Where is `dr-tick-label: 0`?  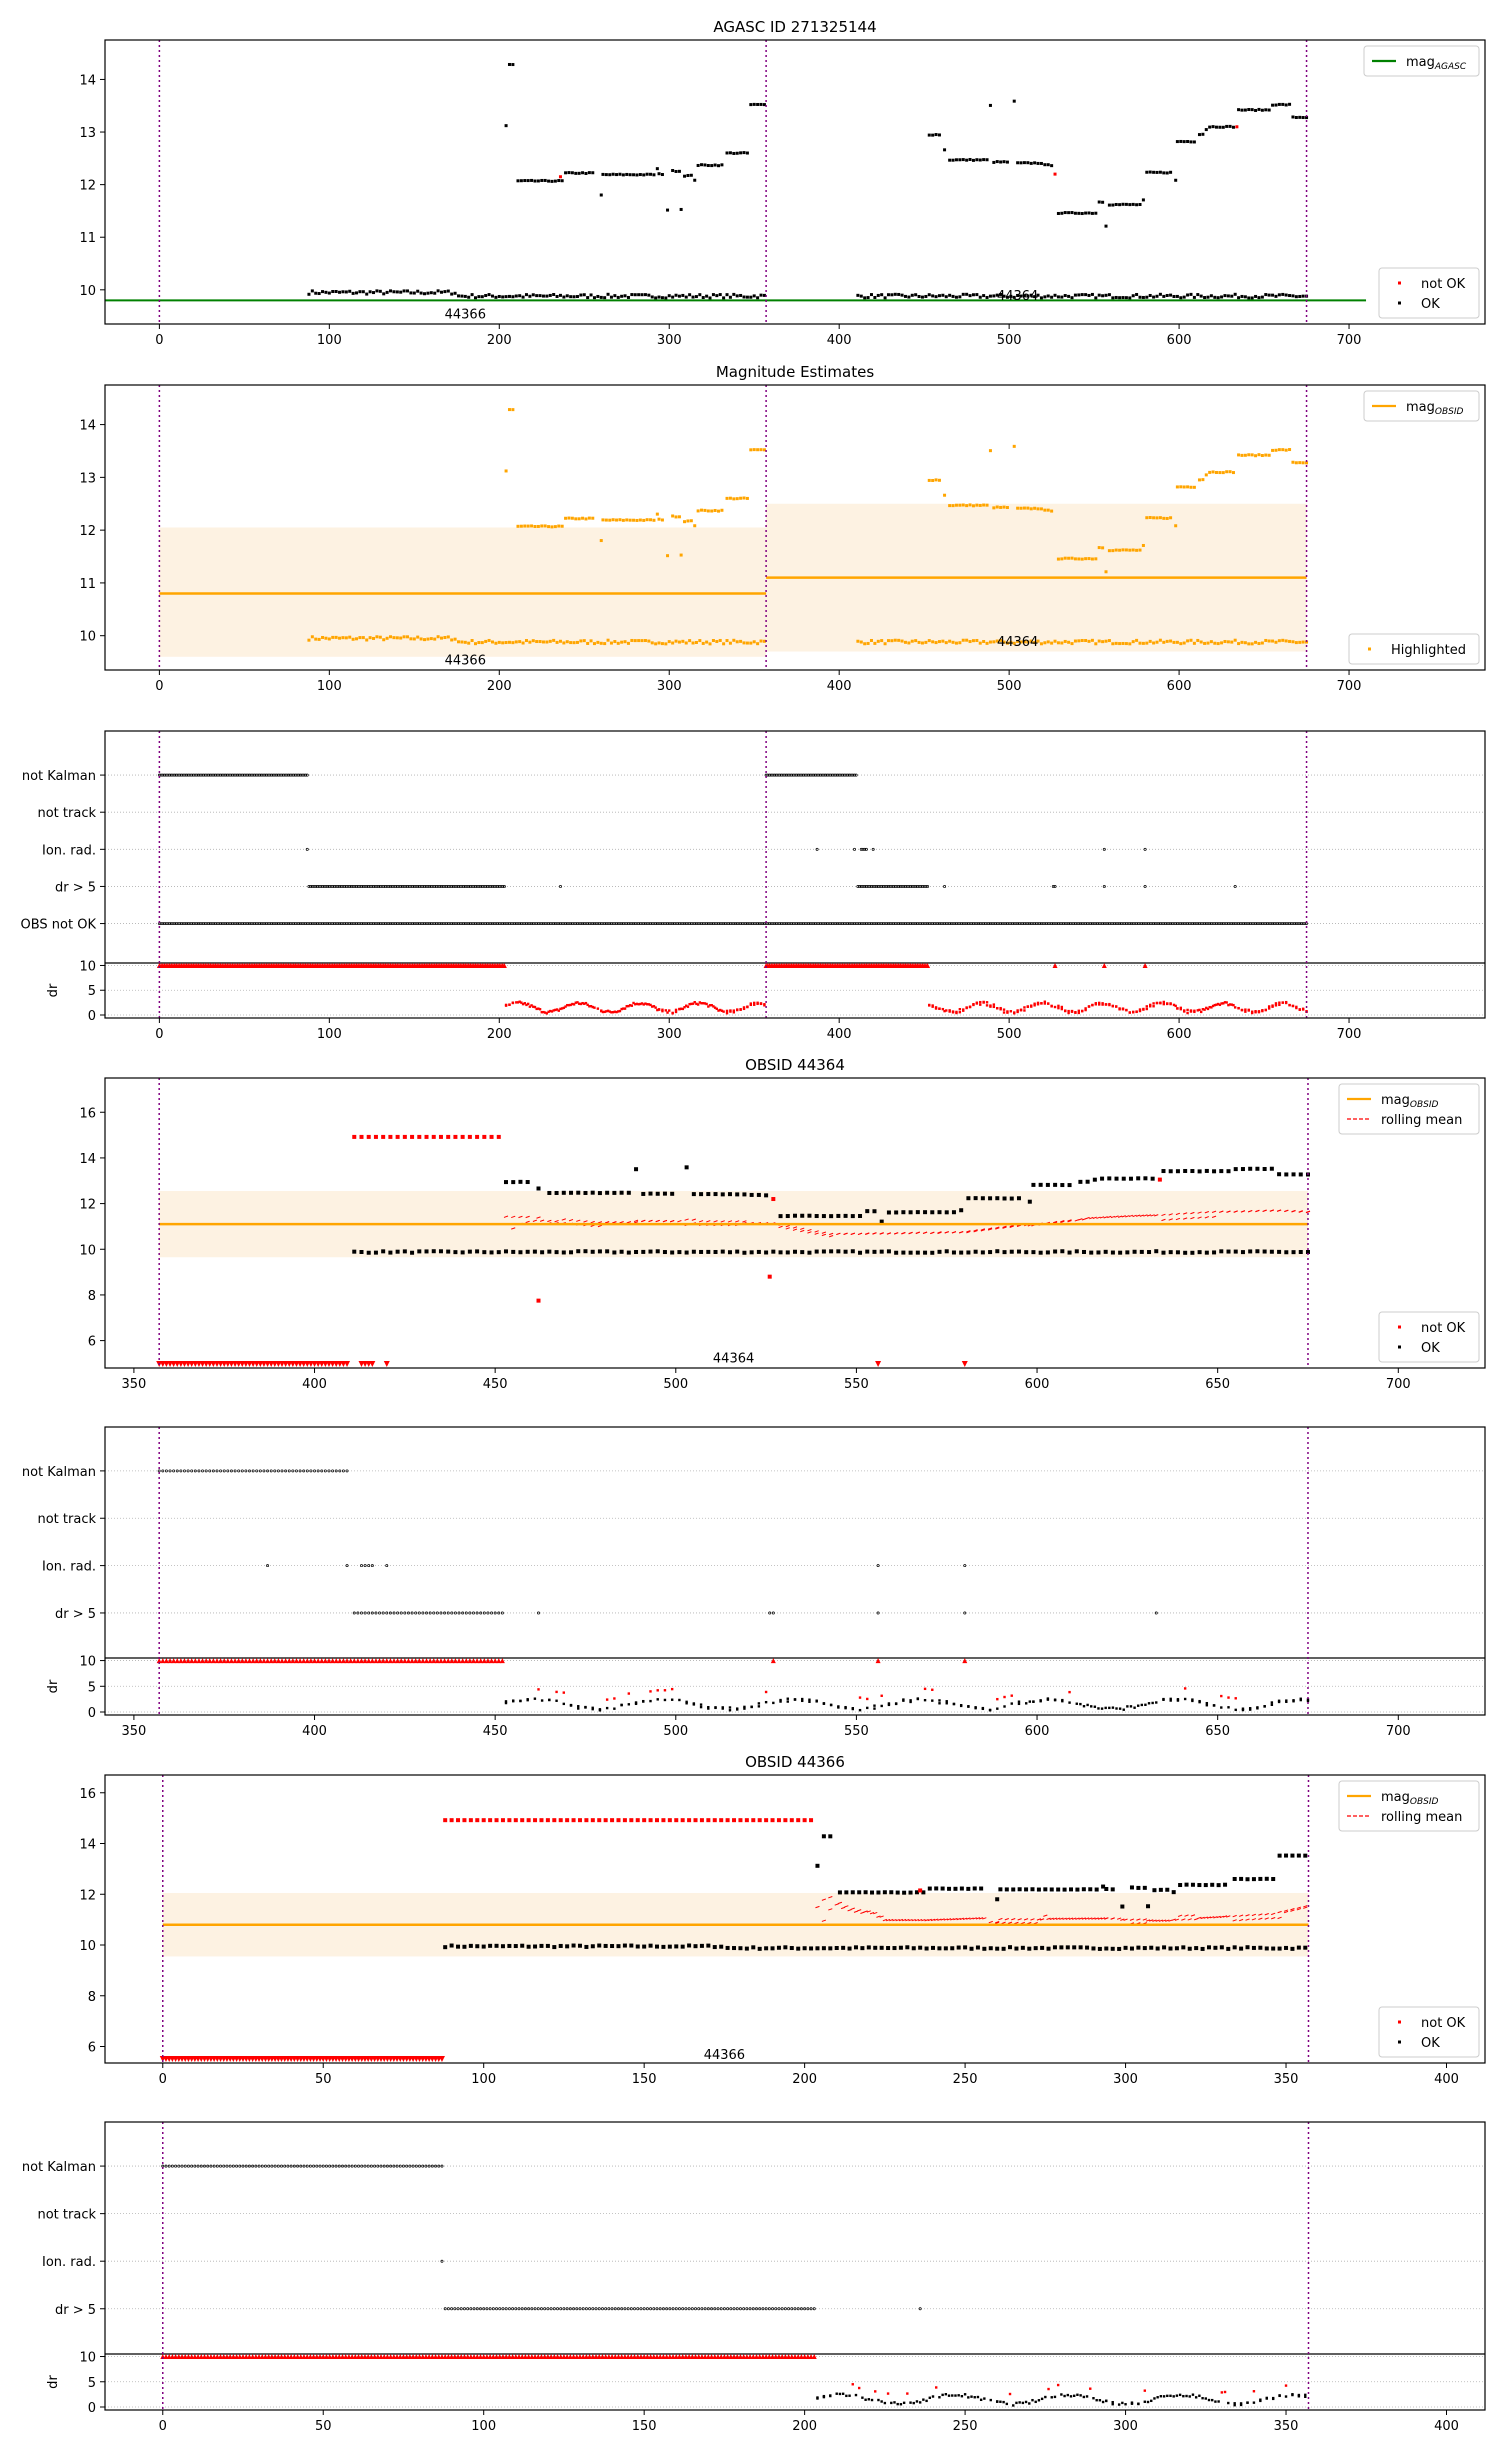
dr-tick-label: 0 is located at coordinates (92, 2408).